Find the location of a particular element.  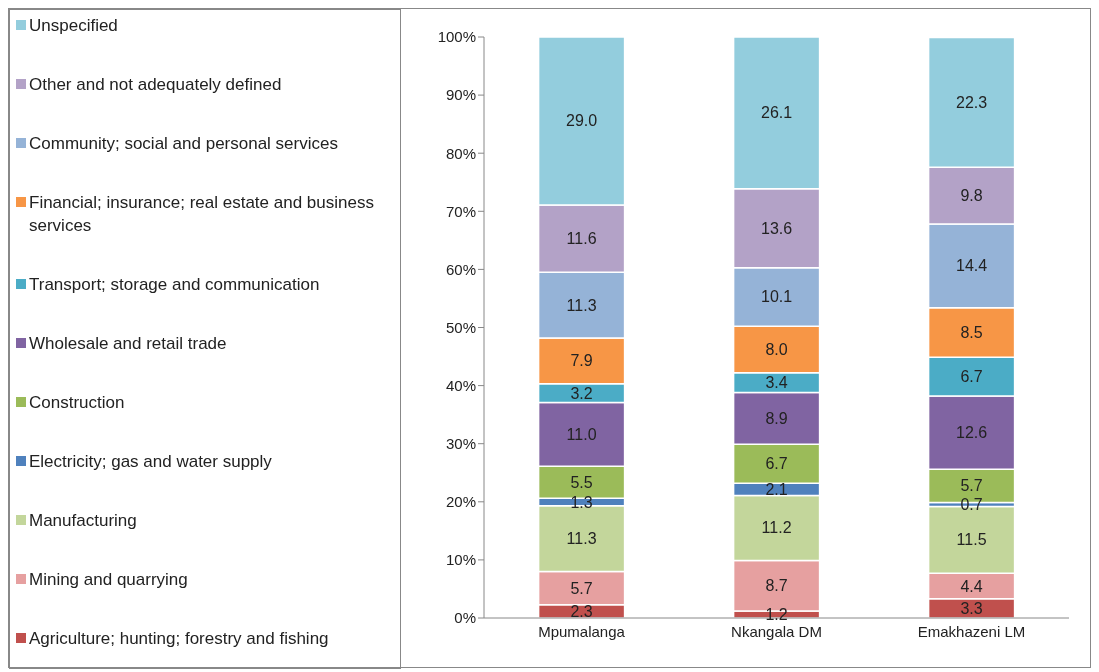

data-label: 14.4 is located at coordinates (972, 266).